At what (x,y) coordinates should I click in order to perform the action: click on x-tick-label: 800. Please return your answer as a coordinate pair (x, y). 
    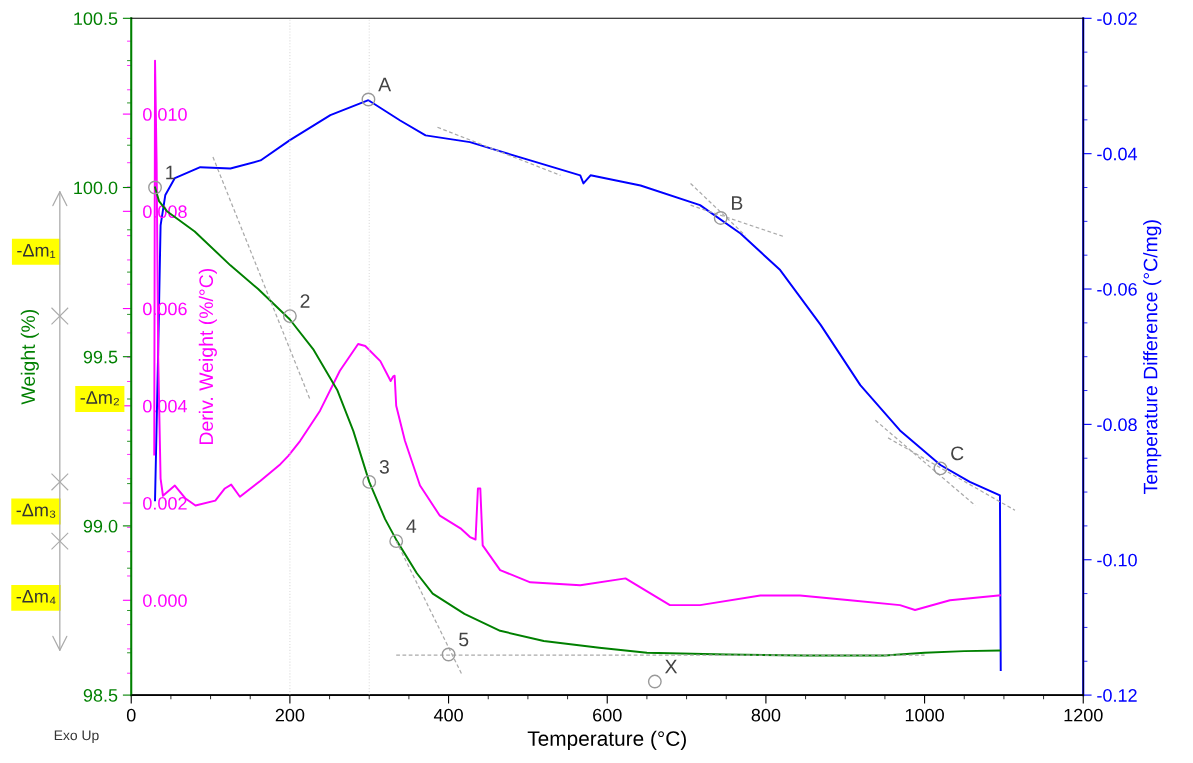
    Looking at the image, I should click on (766, 715).